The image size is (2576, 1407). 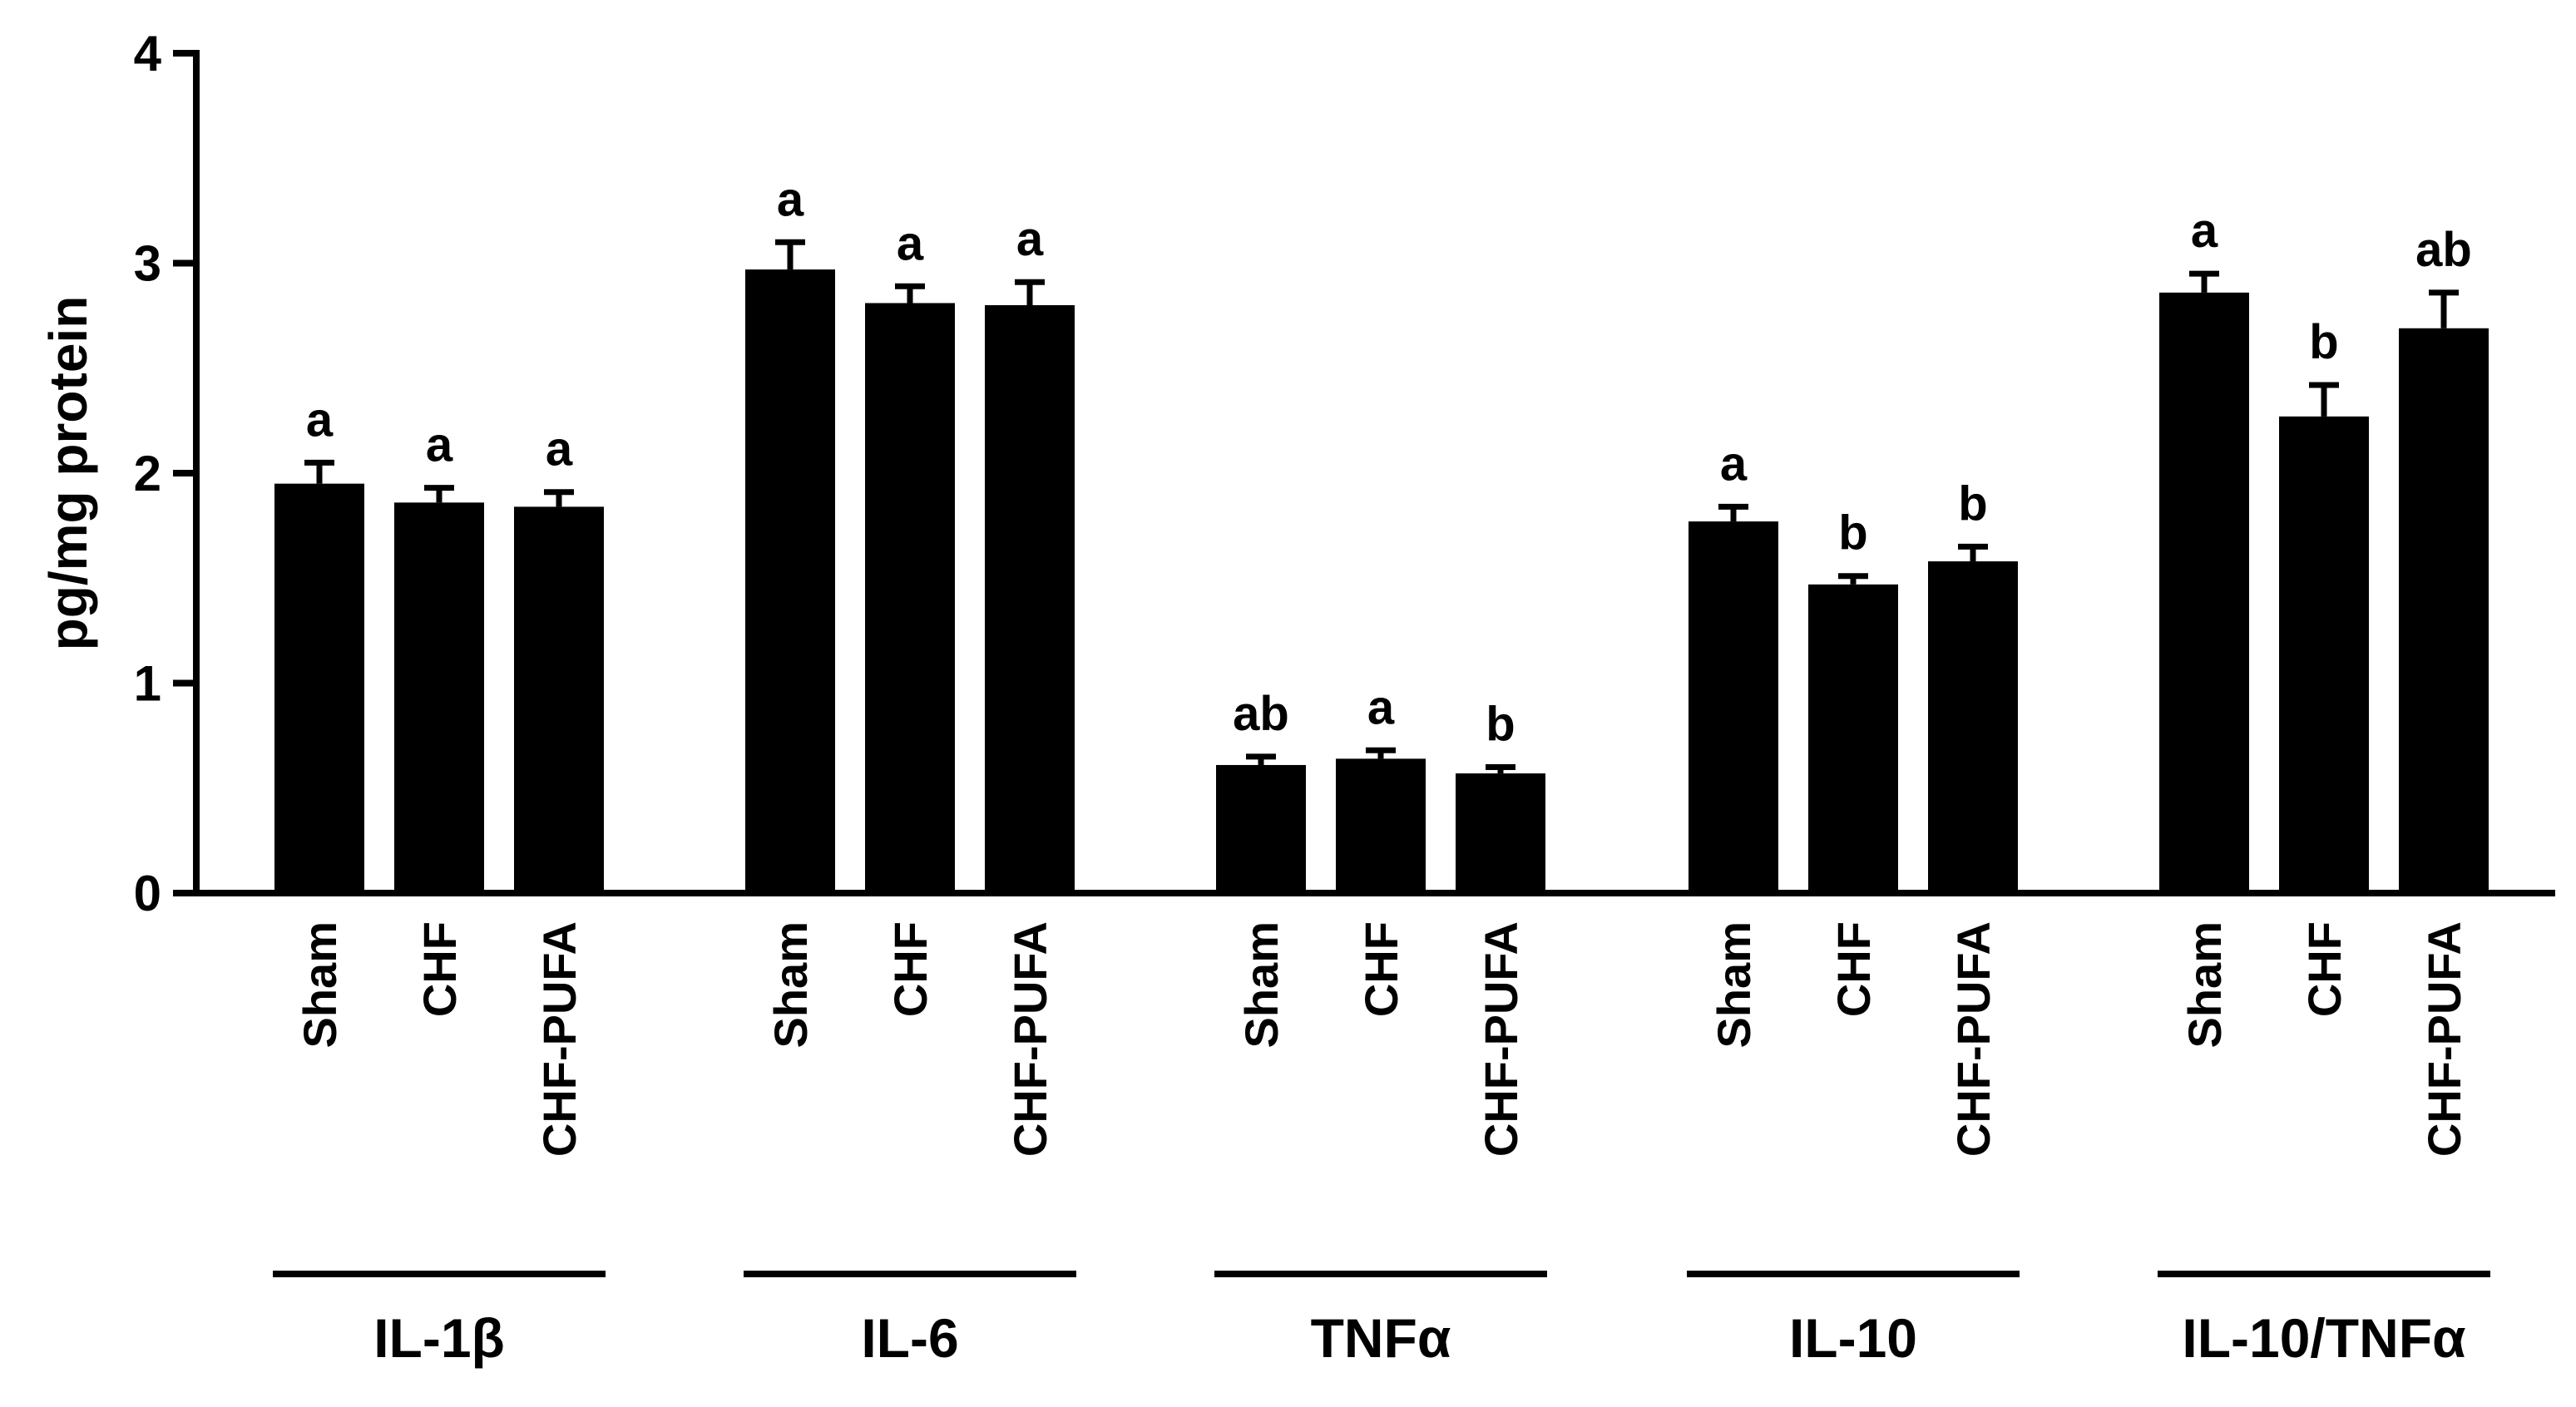 I want to click on group-label: IL-6, so click(x=909, y=1338).